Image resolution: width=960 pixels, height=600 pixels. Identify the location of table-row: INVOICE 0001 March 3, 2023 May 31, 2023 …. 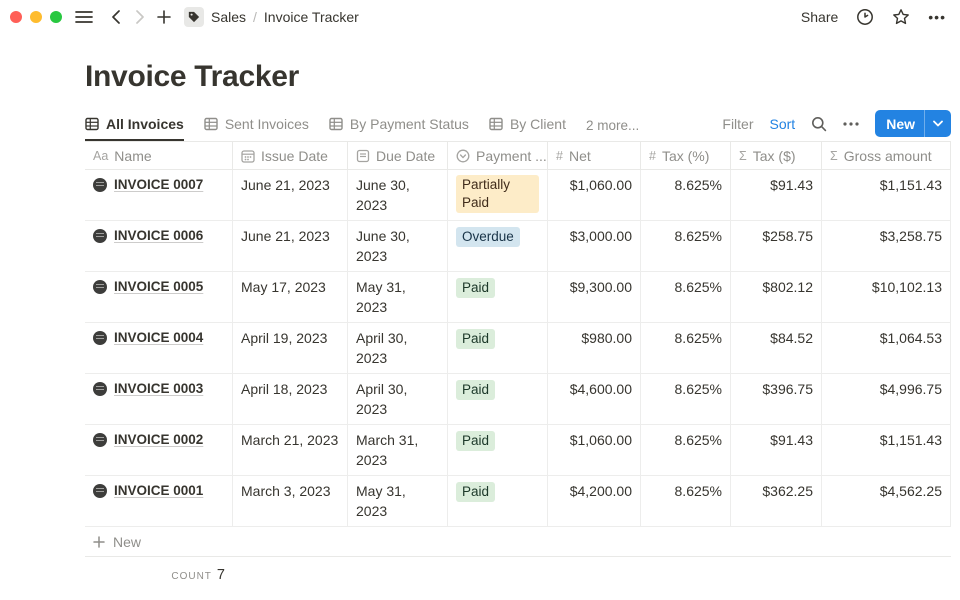
(518, 501).